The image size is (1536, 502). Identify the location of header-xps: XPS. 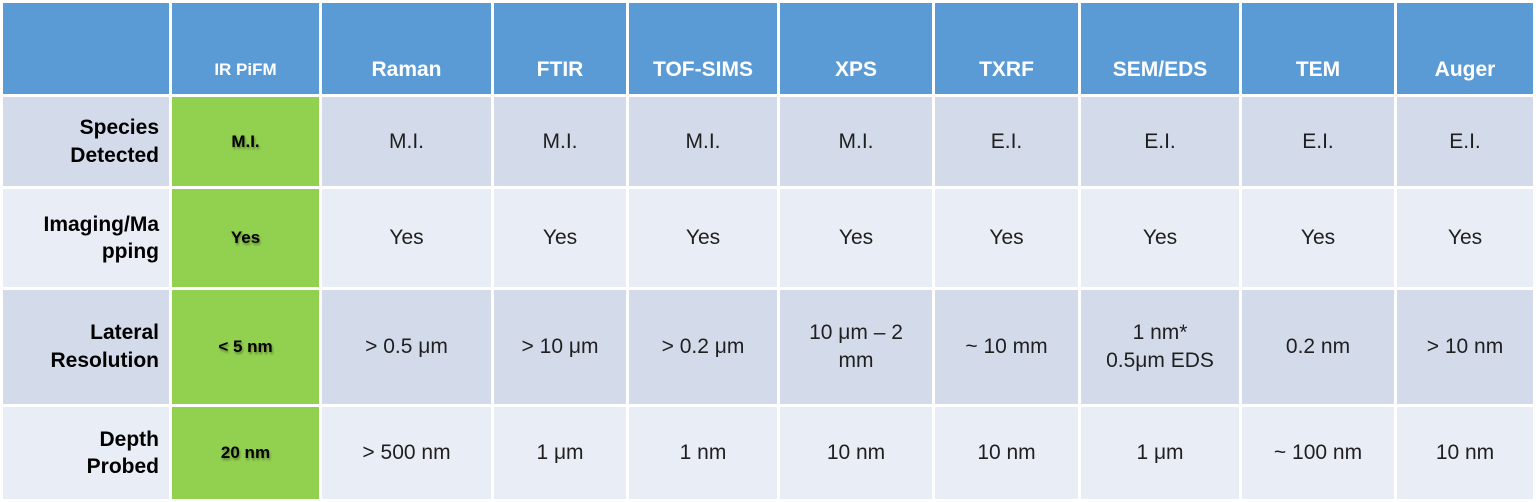
(856, 49).